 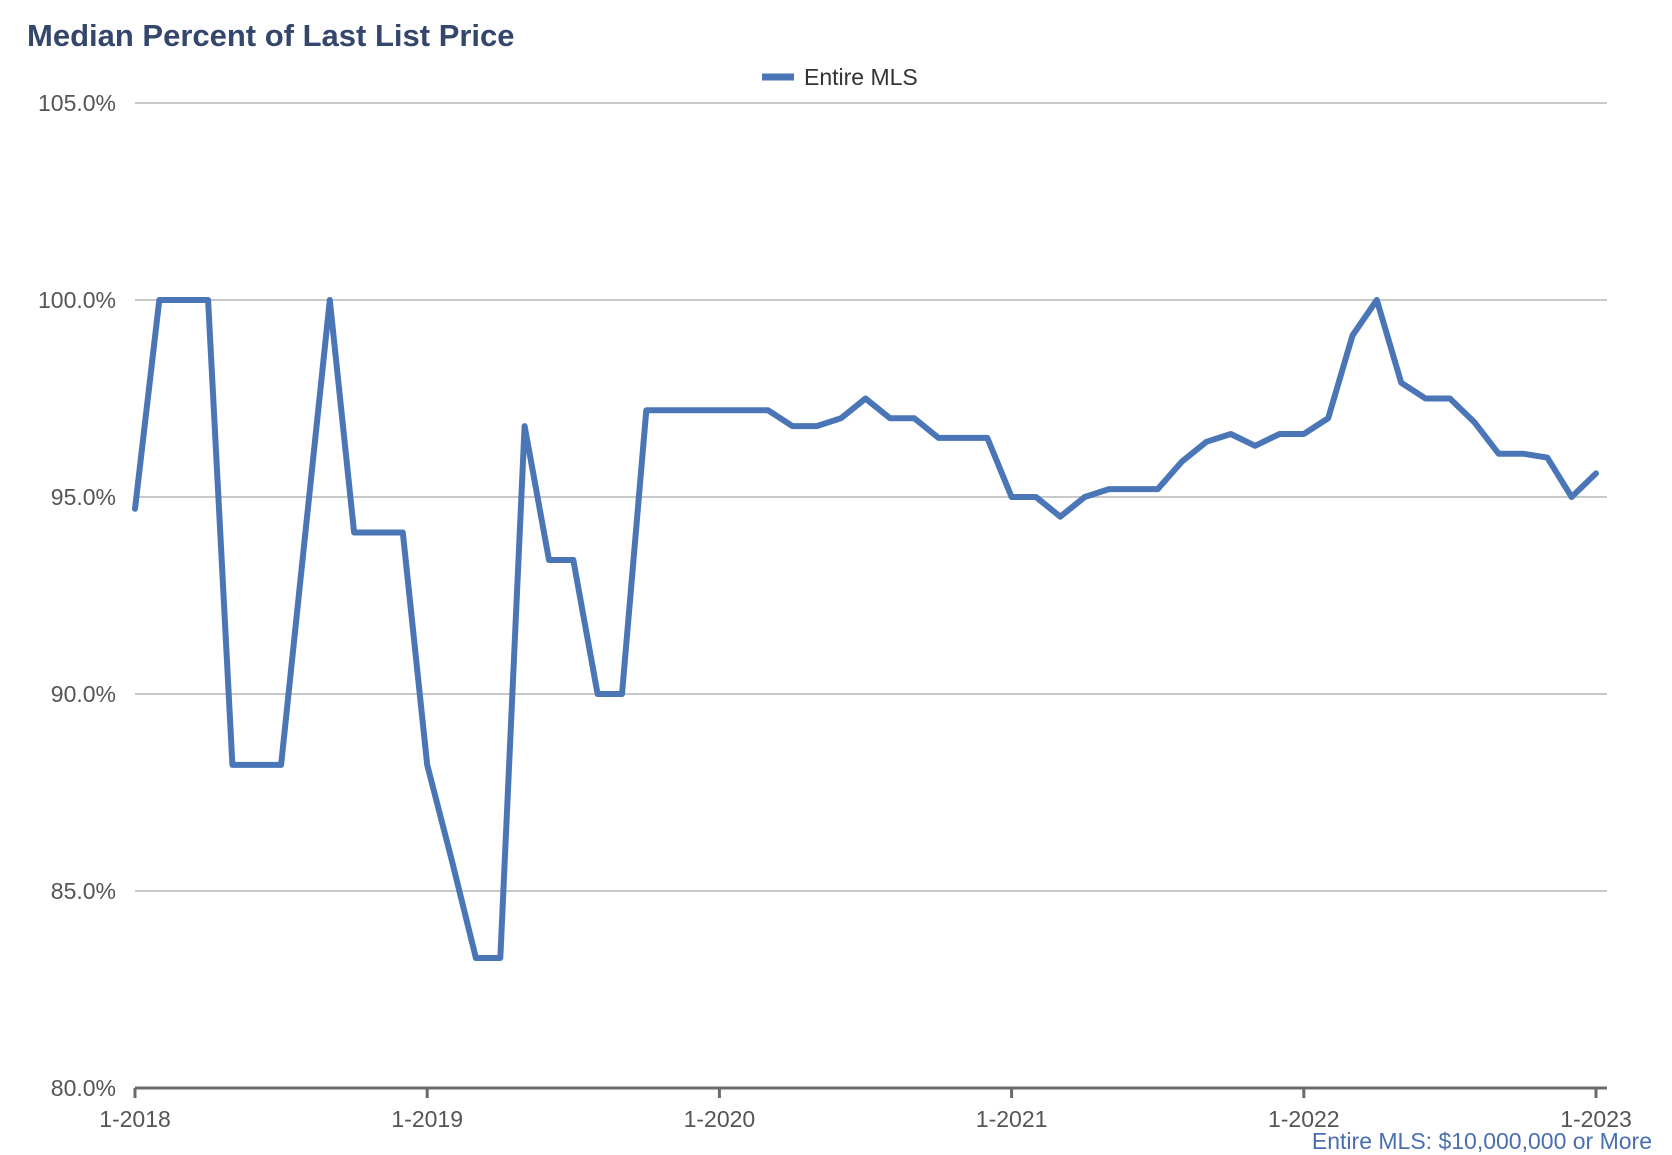 What do you see at coordinates (83, 891) in the screenshot?
I see `y-tick-label: 85.0%` at bounding box center [83, 891].